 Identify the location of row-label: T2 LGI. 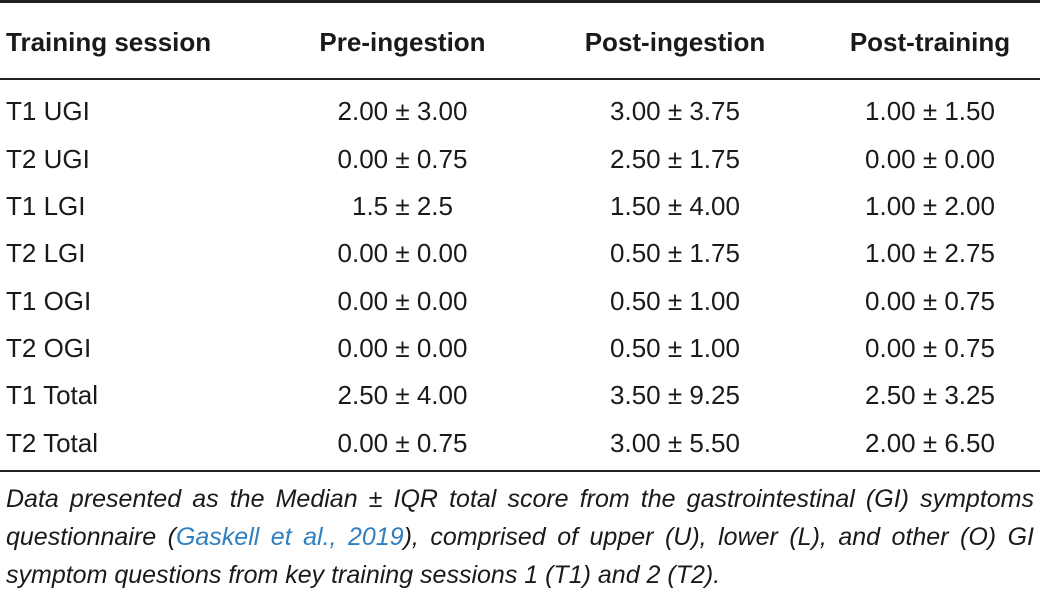
(46, 253).